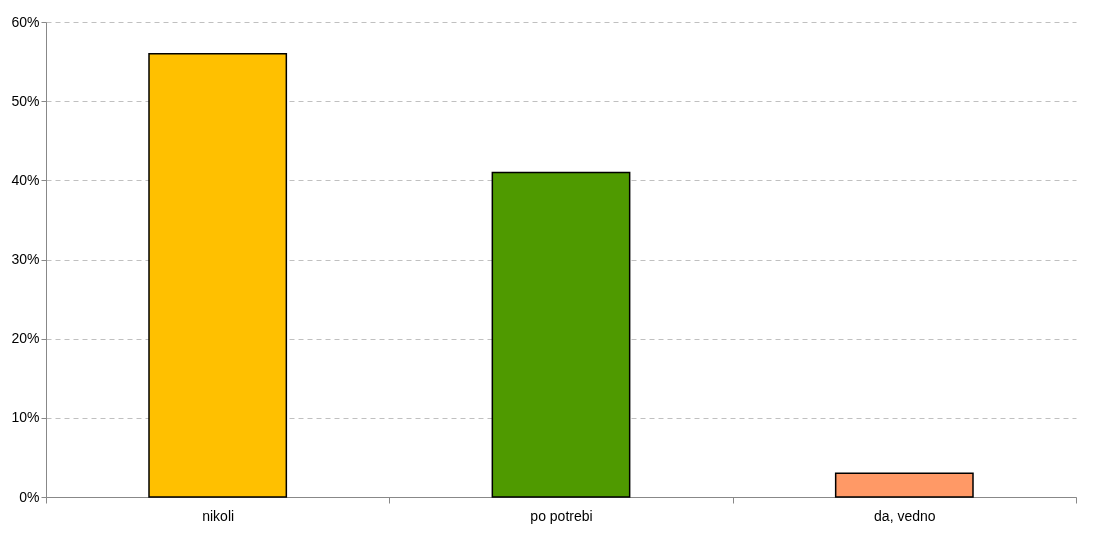 The height and width of the screenshot is (540, 1113). What do you see at coordinates (561, 515) in the screenshot?
I see `x-tick-label: po potrebi` at bounding box center [561, 515].